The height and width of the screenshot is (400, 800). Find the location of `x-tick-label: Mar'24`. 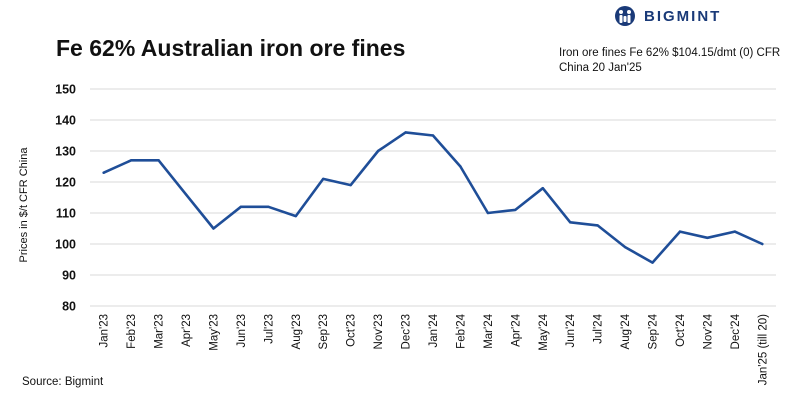

x-tick-label: Mar'24 is located at coordinates (489, 330).